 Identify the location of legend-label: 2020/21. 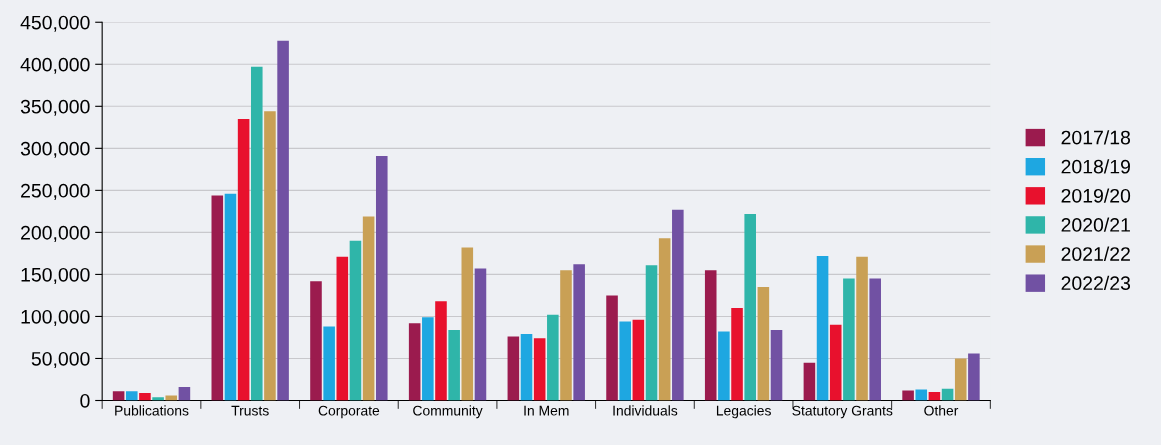
(1095, 224).